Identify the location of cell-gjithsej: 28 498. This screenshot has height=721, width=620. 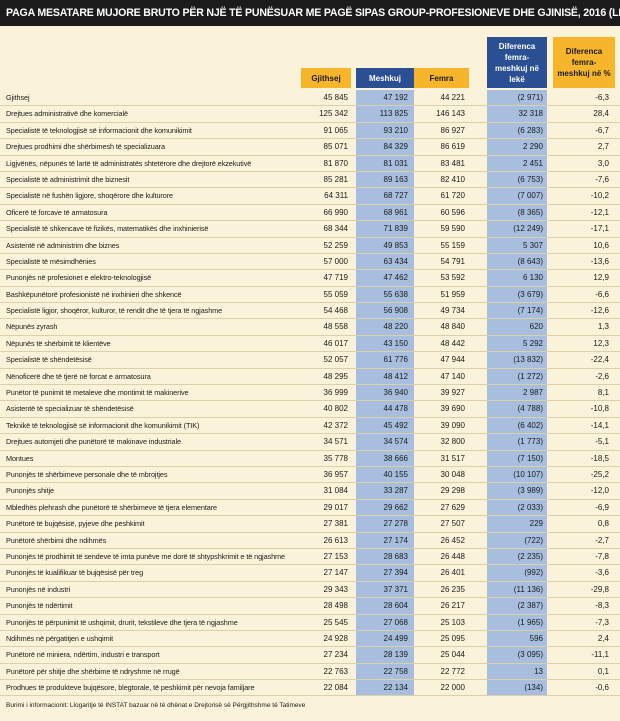
(335, 606).